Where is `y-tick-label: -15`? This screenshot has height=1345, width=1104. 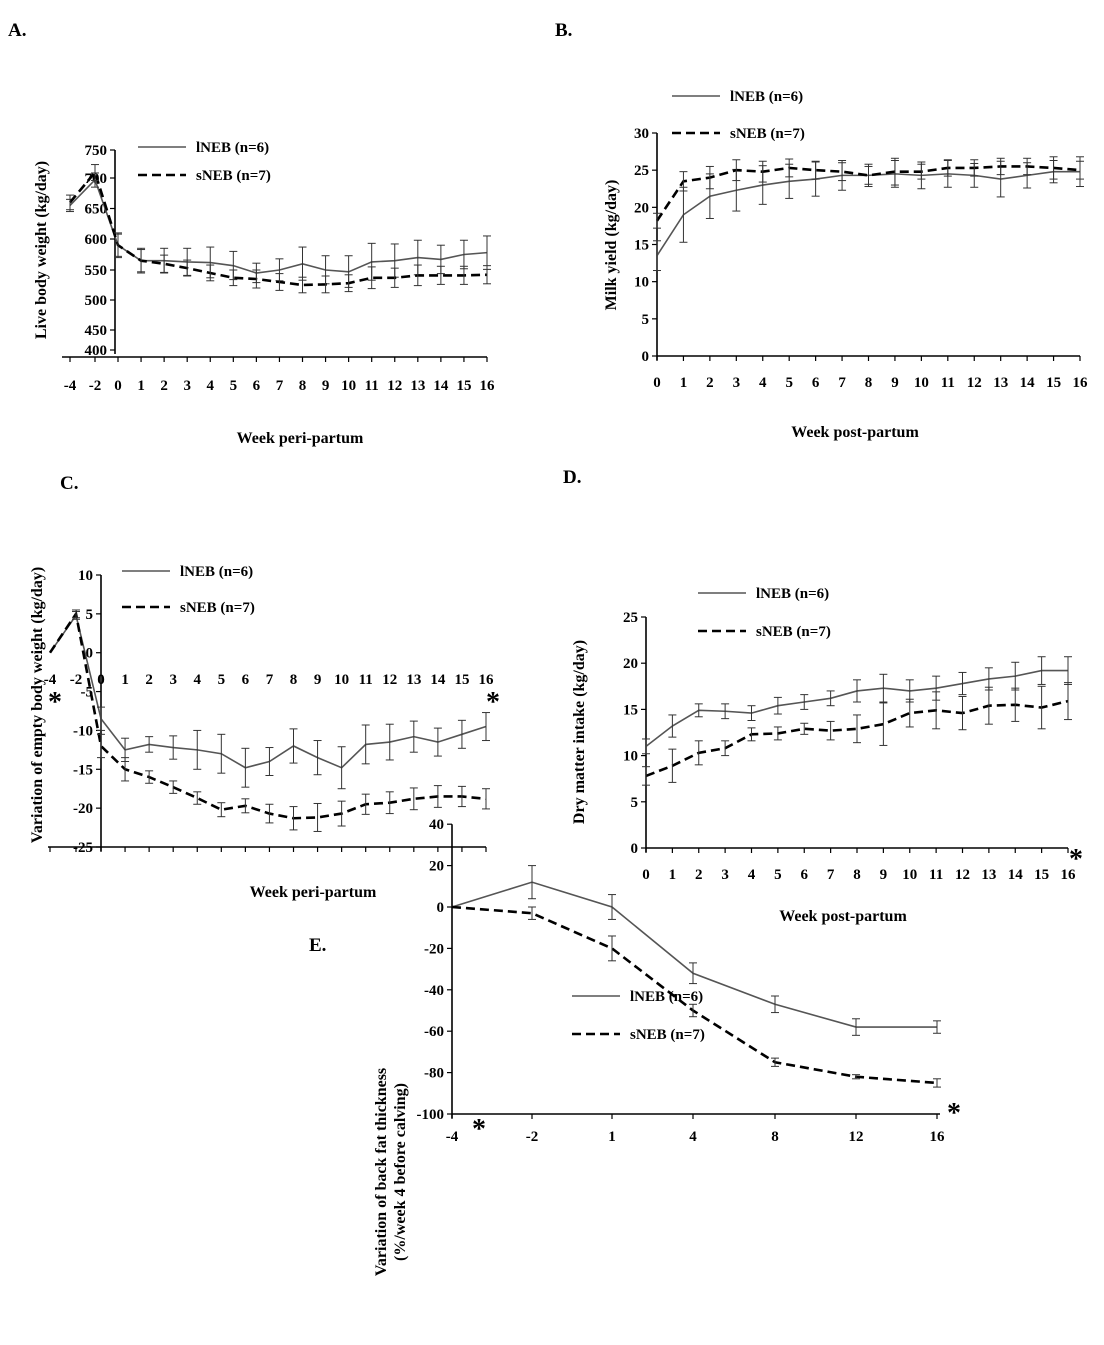 y-tick-label: -15 is located at coordinates (83, 770).